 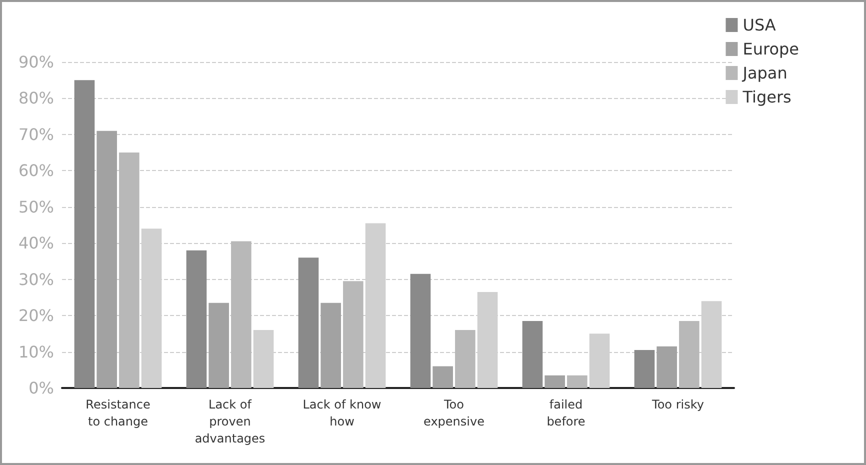 I want to click on x-tick-label: Lack of proven advantages, so click(x=230, y=422).